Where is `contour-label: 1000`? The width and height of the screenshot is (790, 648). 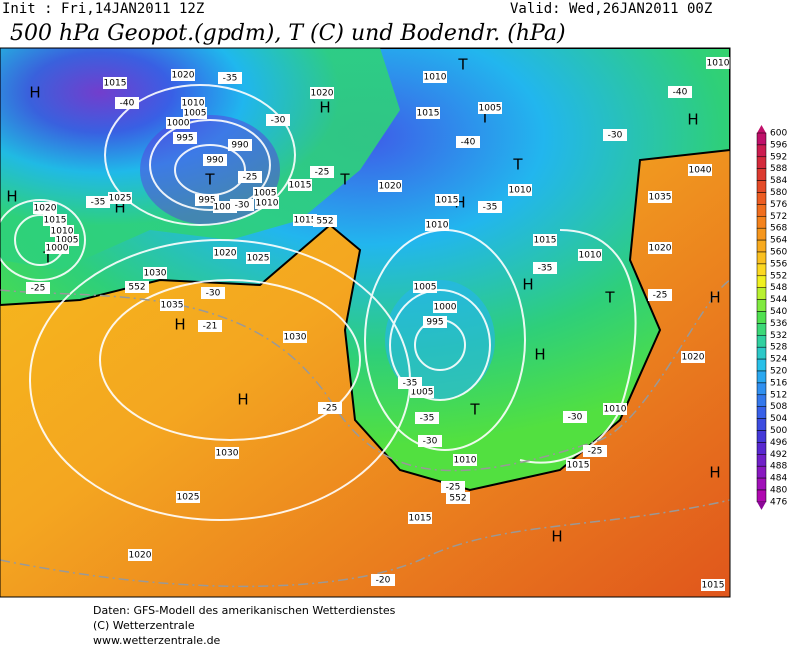
contour-label: 1000 is located at coordinates (57, 249).